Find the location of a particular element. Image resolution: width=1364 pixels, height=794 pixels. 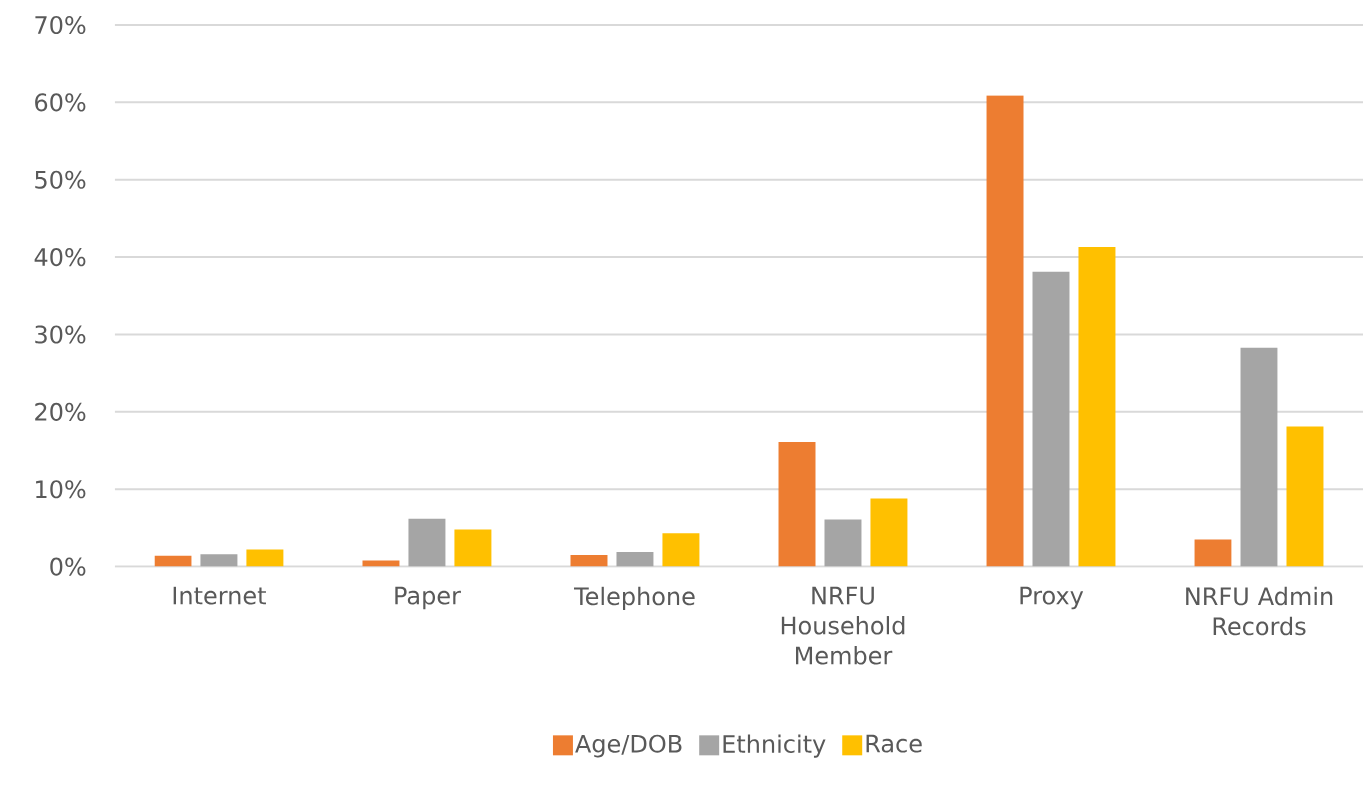

legend-label: Ethnicity is located at coordinates (774, 746).